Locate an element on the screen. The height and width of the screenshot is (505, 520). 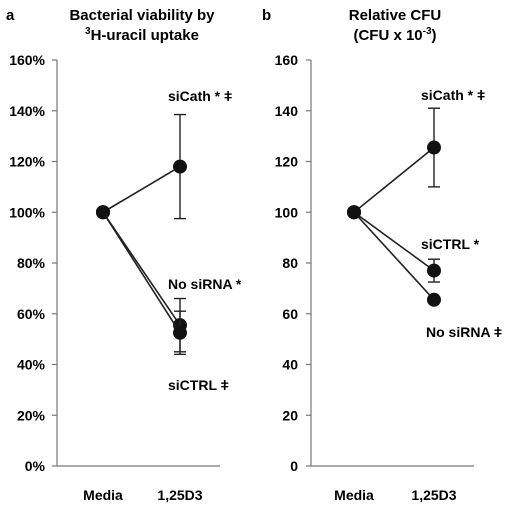
panel-b-title-end: ) is located at coordinates (434, 35).